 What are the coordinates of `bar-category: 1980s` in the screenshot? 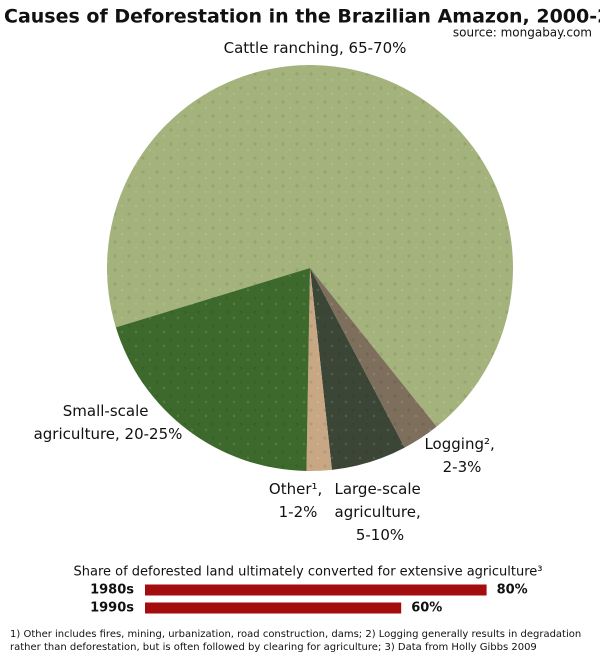 It's located at (112, 590).